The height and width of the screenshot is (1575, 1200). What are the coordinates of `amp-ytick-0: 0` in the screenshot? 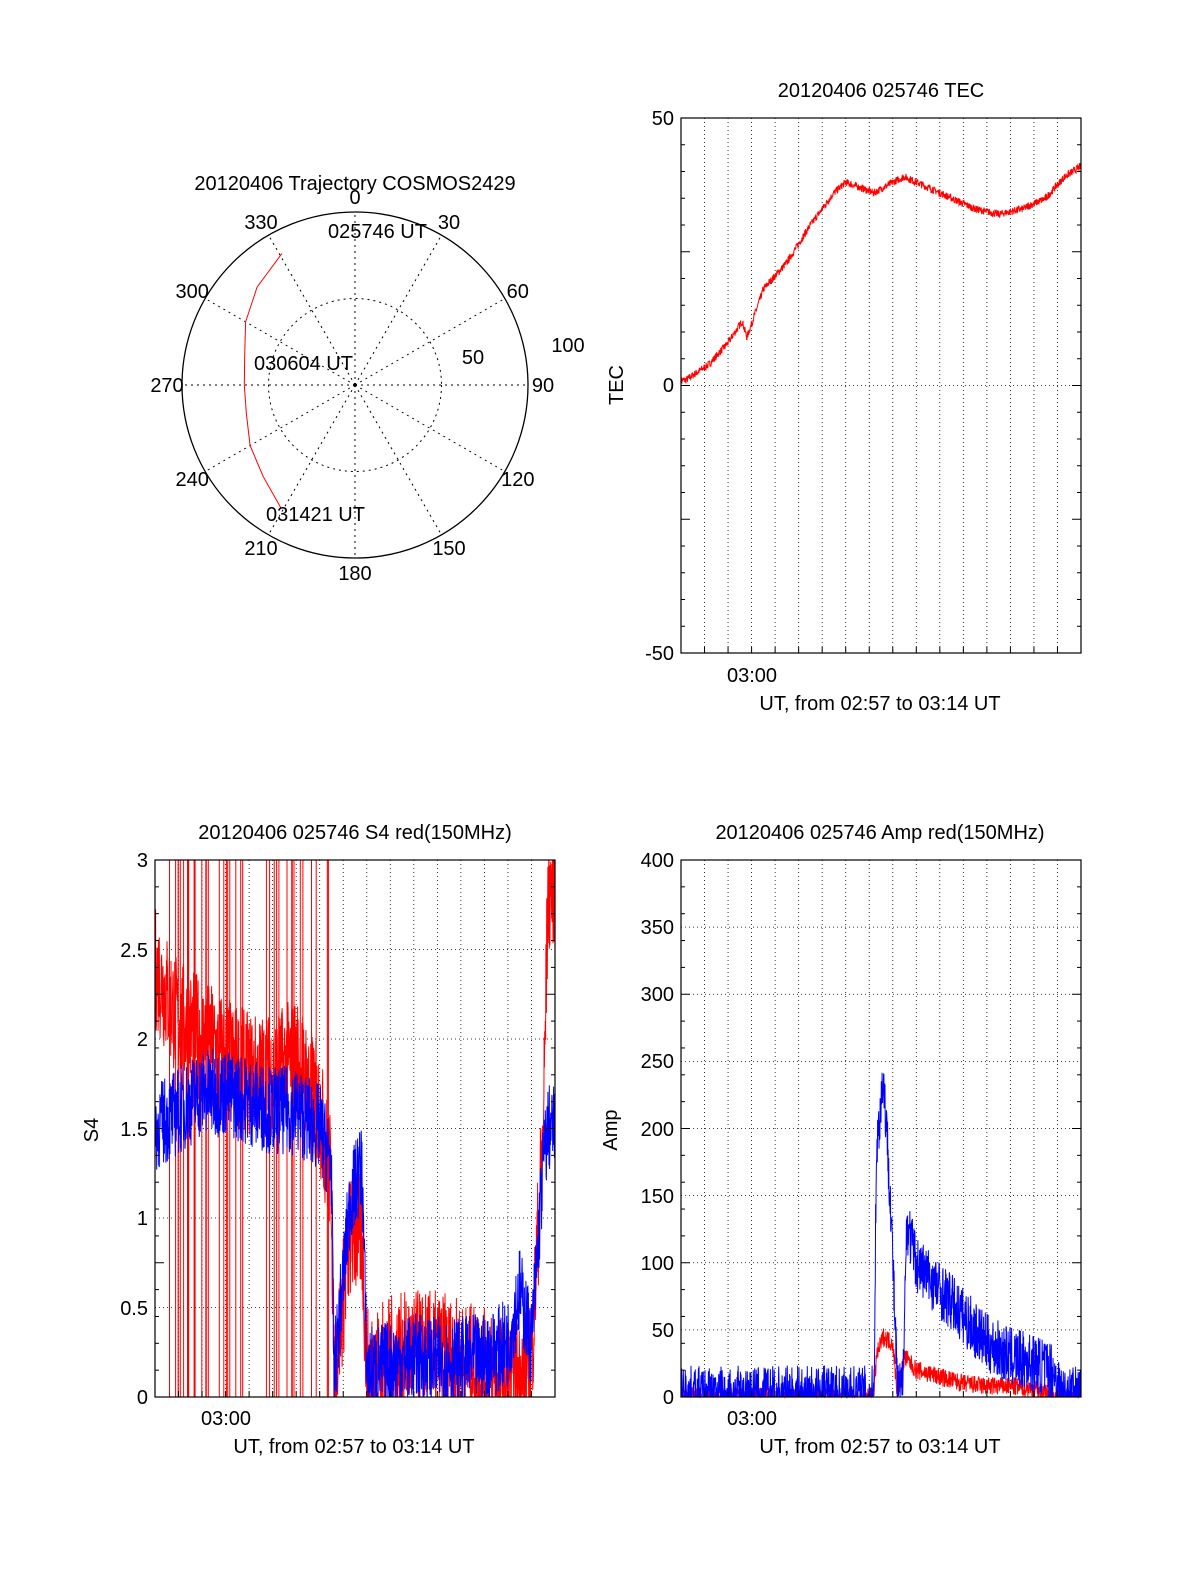 It's located at (668, 1398).